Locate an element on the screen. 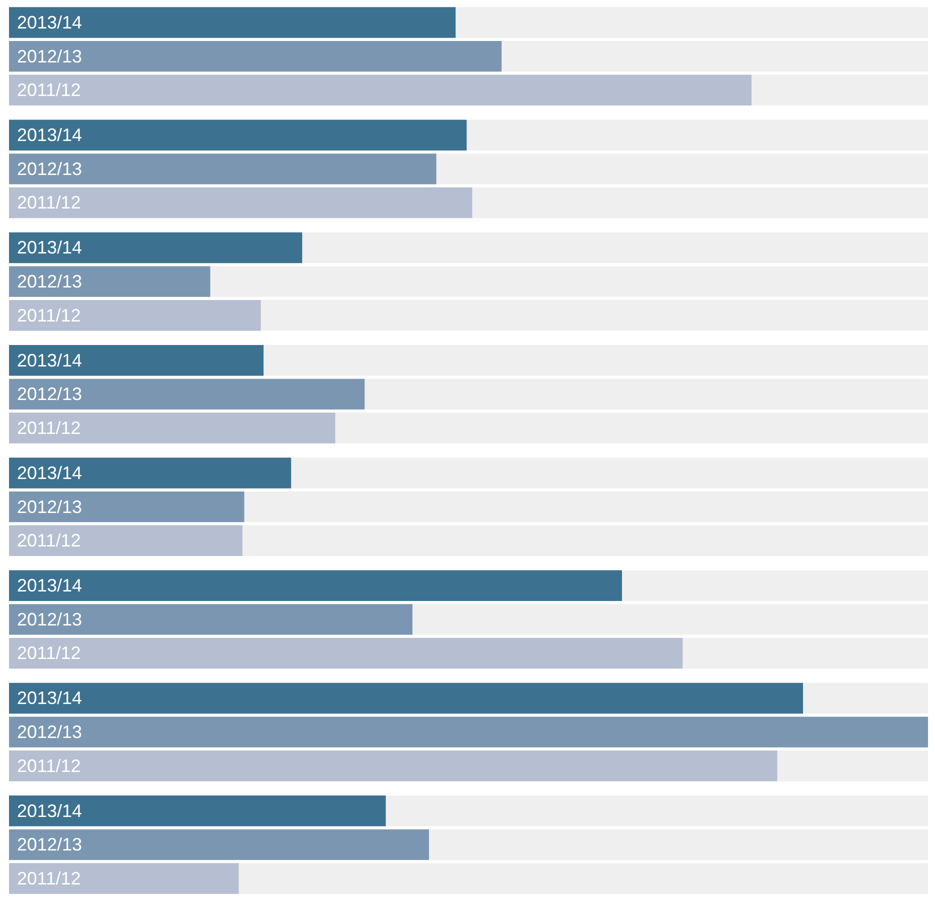 The width and height of the screenshot is (935, 901). bar is located at coordinates (109, 281).